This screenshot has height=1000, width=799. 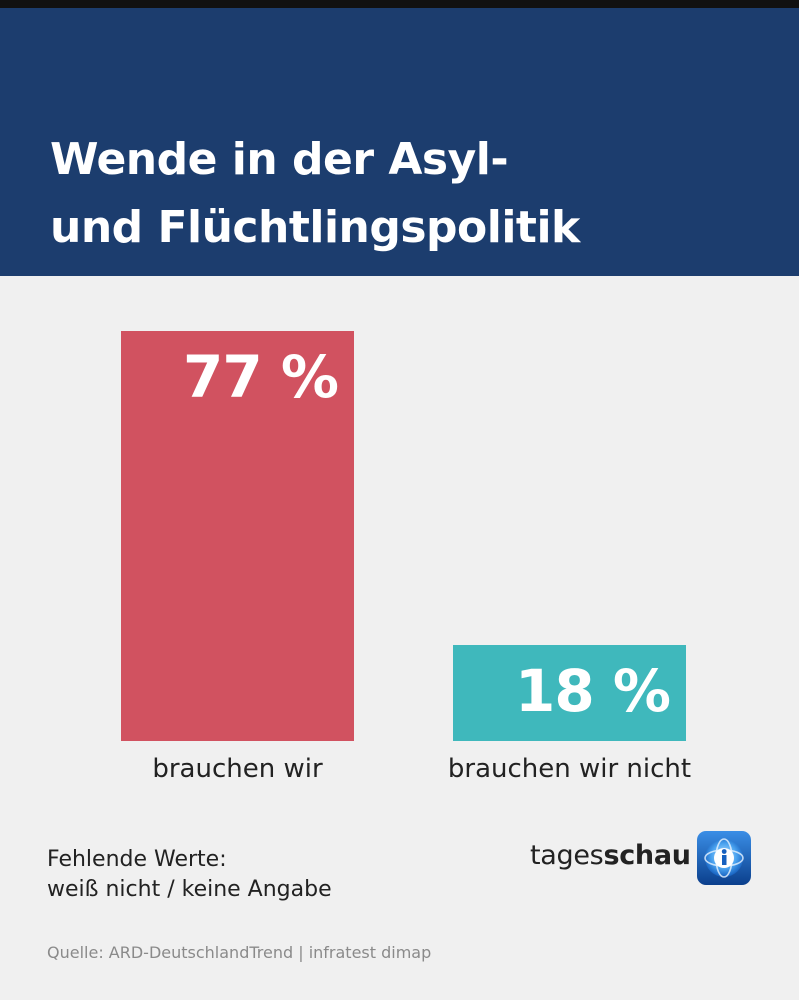 What do you see at coordinates (399, 4) in the screenshot?
I see `top-edge-bar` at bounding box center [399, 4].